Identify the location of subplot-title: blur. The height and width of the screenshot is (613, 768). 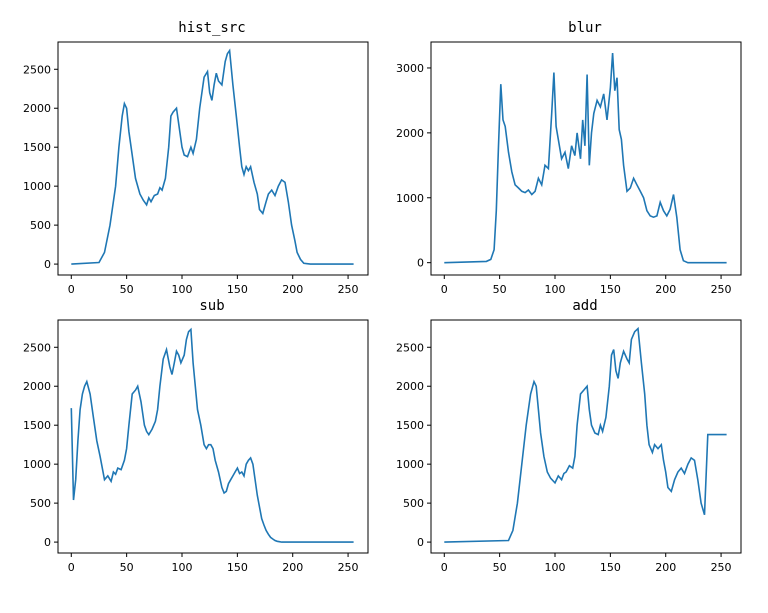
(585, 28).